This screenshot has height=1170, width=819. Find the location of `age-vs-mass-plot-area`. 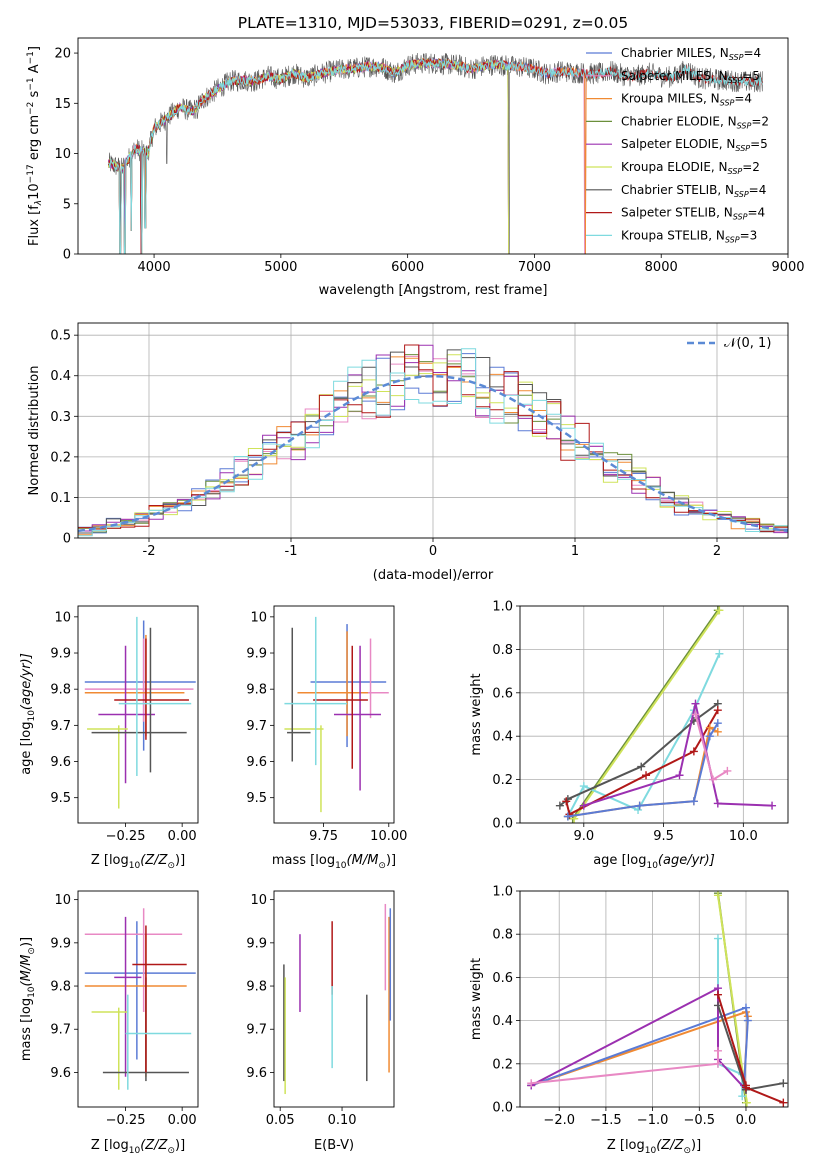

age-vs-mass-plot-area is located at coordinates (336, 714).